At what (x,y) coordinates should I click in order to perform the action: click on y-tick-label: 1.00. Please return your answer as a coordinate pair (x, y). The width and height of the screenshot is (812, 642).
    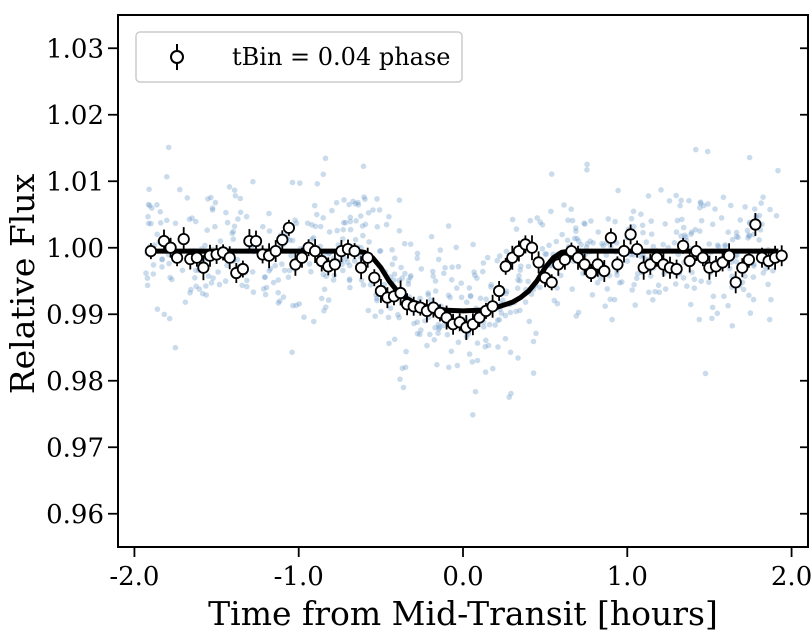
    Looking at the image, I should click on (75, 249).